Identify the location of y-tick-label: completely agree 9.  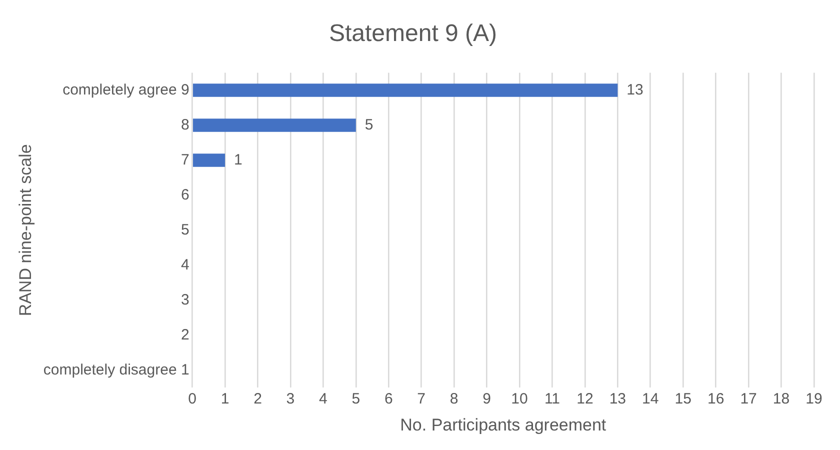
(126, 89).